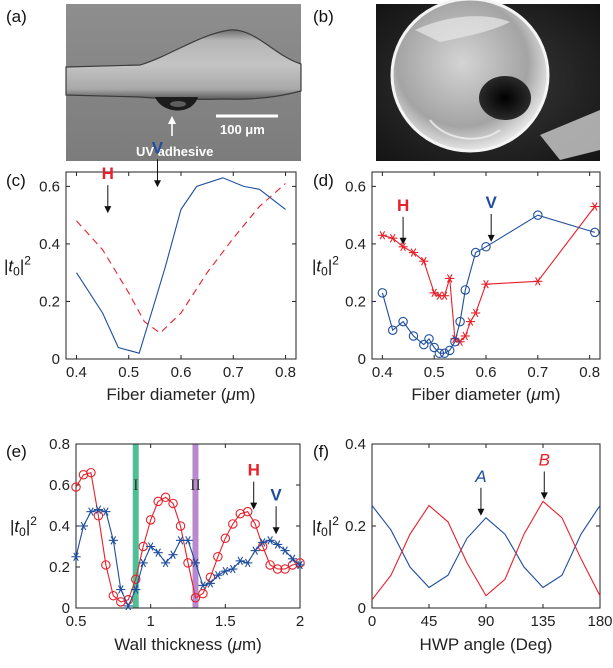  Describe the element at coordinates (174, 151) in the screenshot. I see `adhesive-label: UV adhesive` at that location.